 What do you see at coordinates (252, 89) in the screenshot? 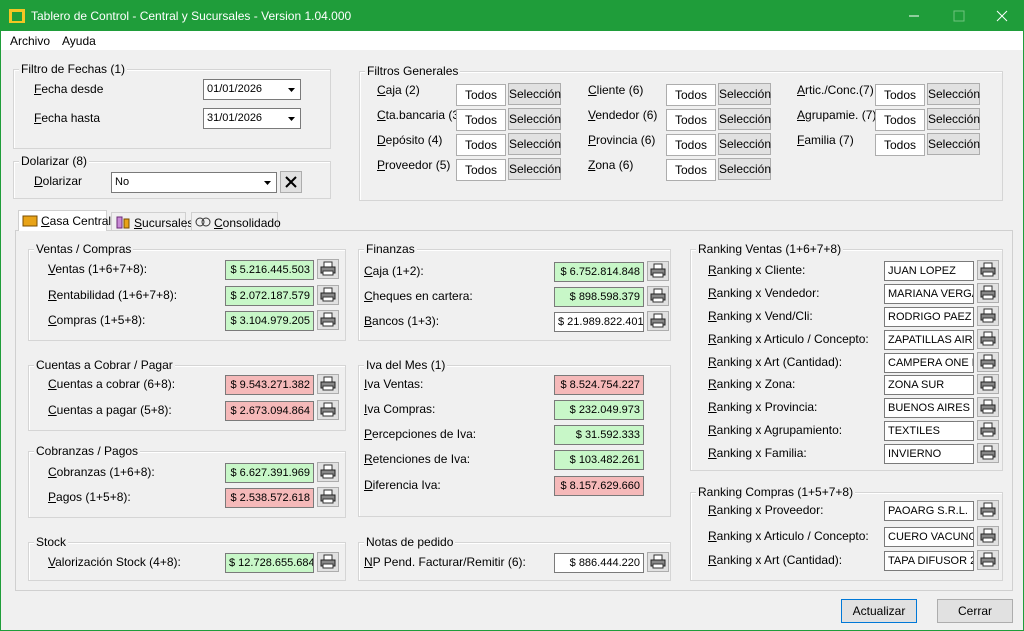
I see `combo-box: 01/01/2026` at bounding box center [252, 89].